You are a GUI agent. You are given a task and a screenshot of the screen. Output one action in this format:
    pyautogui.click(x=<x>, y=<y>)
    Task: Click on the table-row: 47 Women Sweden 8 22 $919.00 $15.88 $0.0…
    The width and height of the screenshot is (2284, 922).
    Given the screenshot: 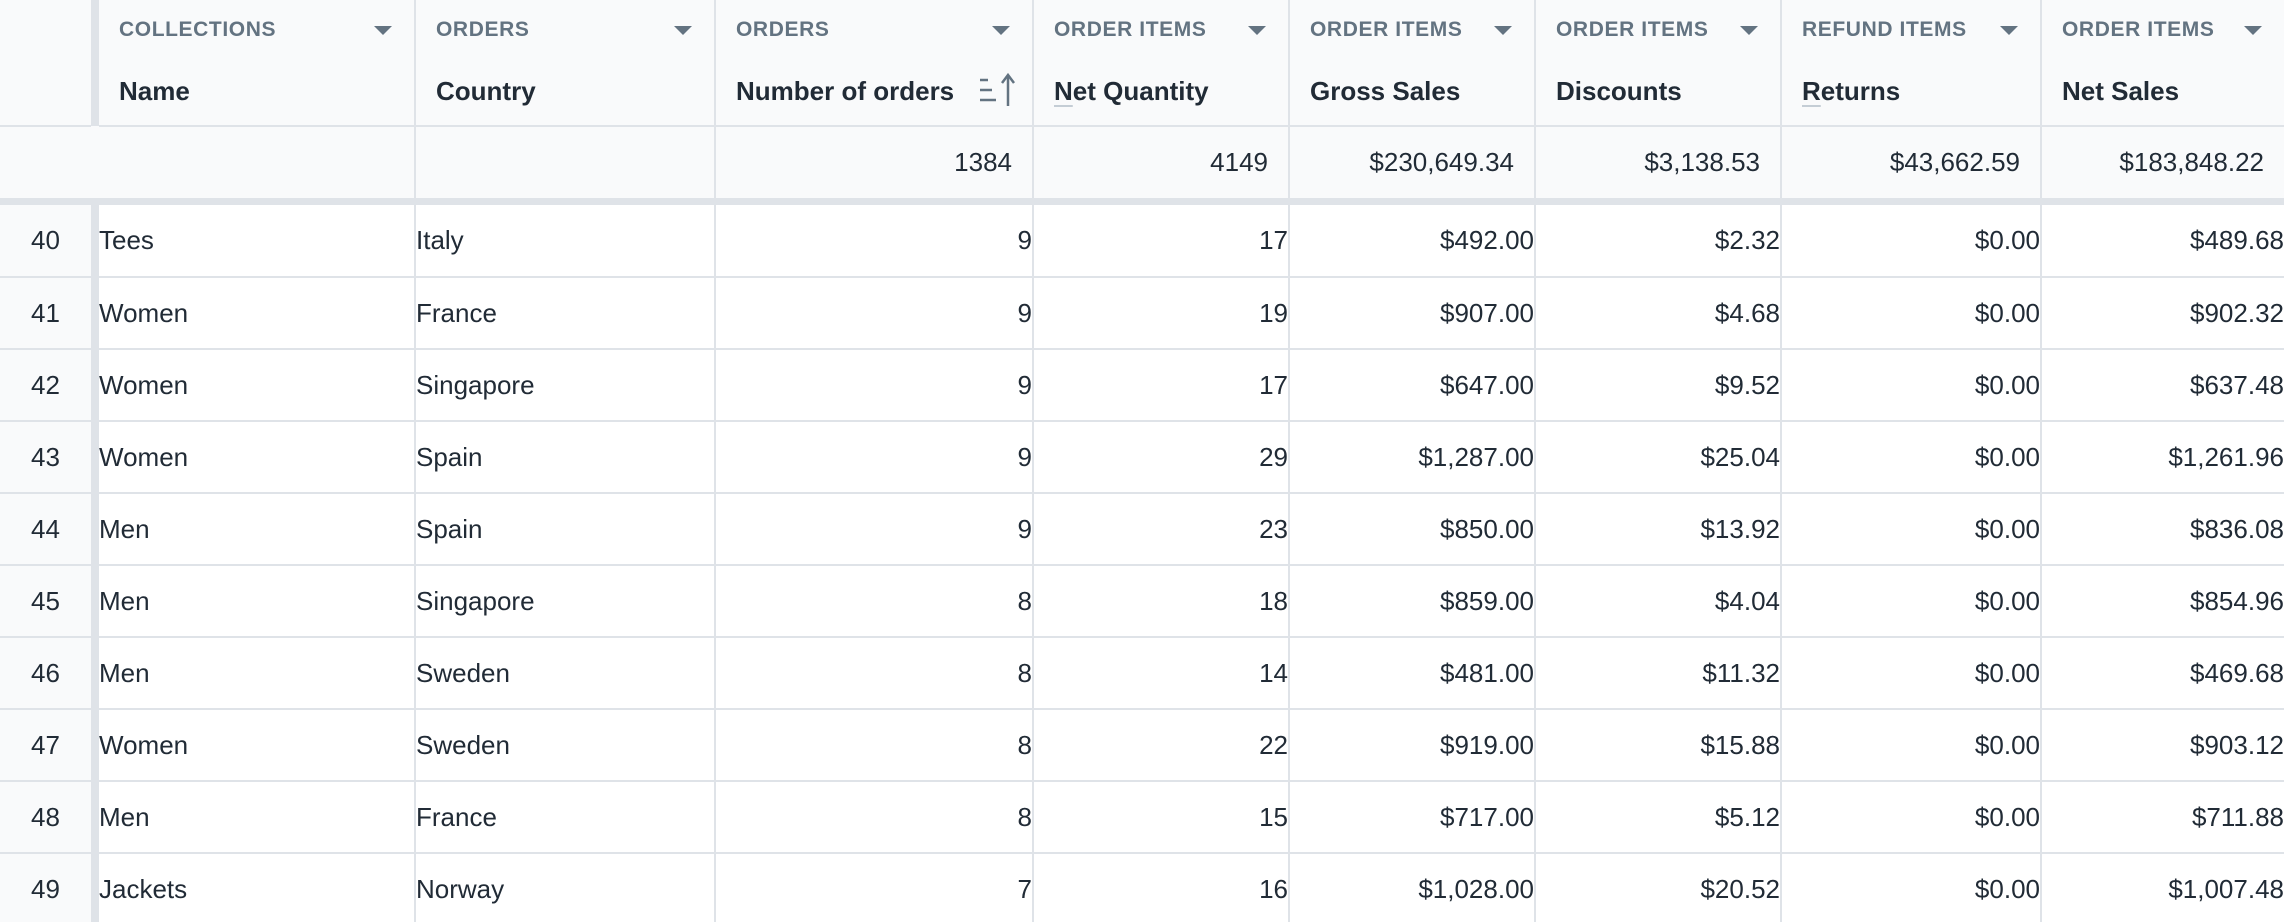 What is the action you would take?
    pyautogui.click(x=1142, y=745)
    